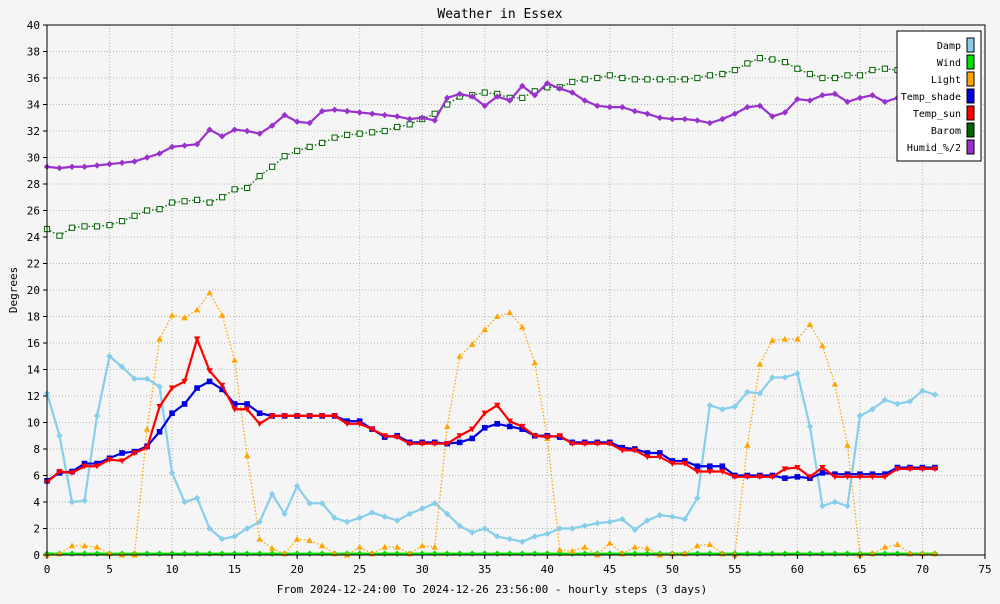 The height and width of the screenshot is (604, 1000). I want to click on y-tick-label: 2, so click(36, 529).